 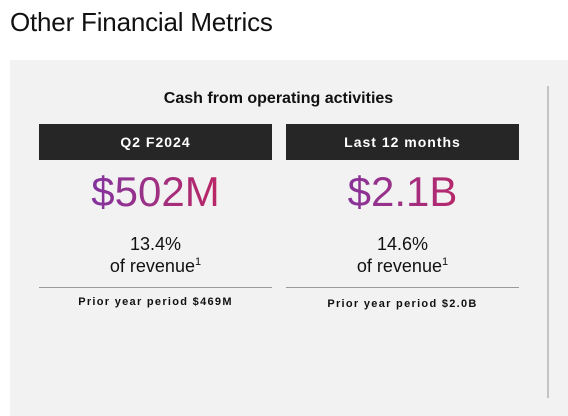 I want to click on page-title: Other Financial Metrics, so click(x=141, y=22).